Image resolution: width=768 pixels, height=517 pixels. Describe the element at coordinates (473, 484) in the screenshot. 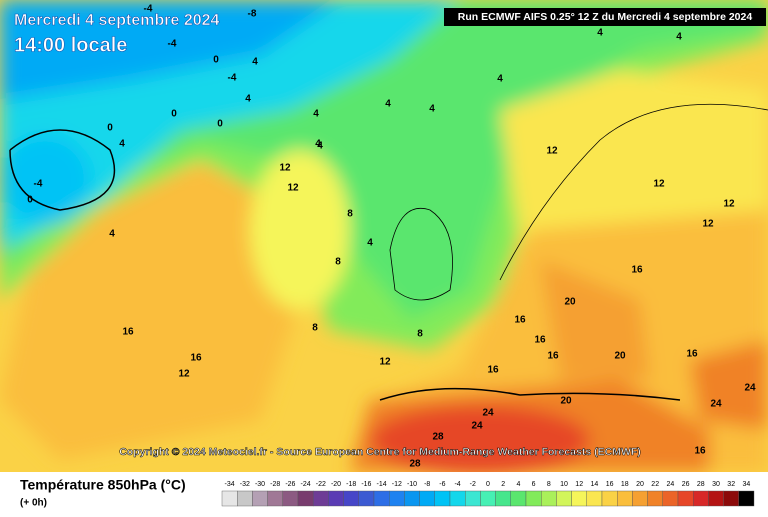

I see `scale-label: -2` at that location.